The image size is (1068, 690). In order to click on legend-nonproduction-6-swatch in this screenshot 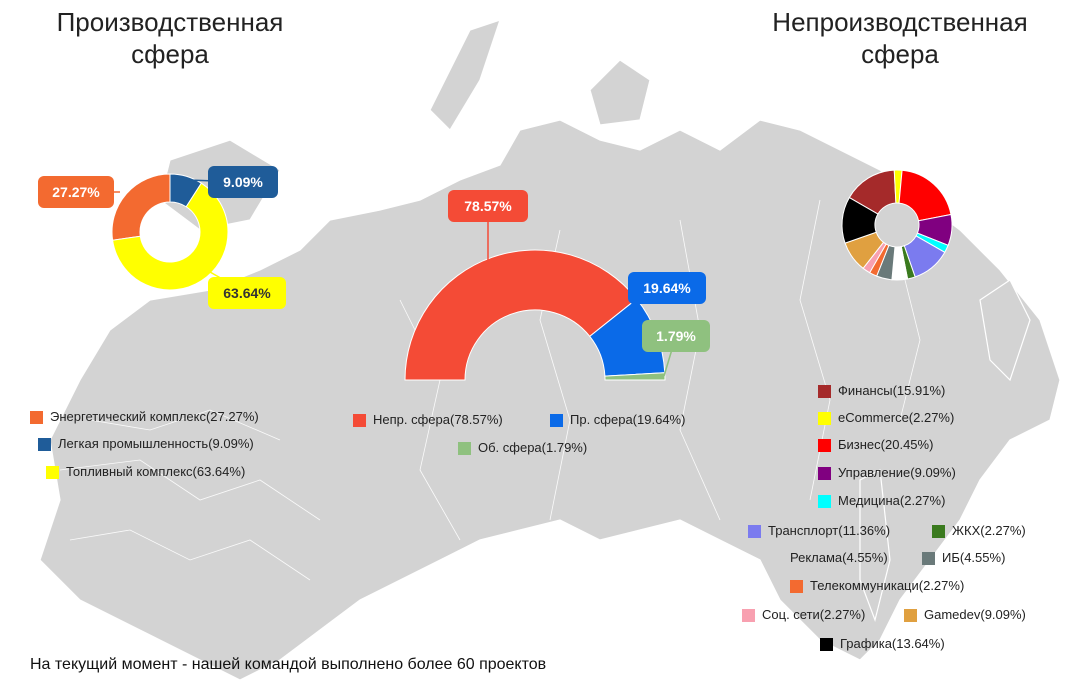, I will do `click(938, 531)`.